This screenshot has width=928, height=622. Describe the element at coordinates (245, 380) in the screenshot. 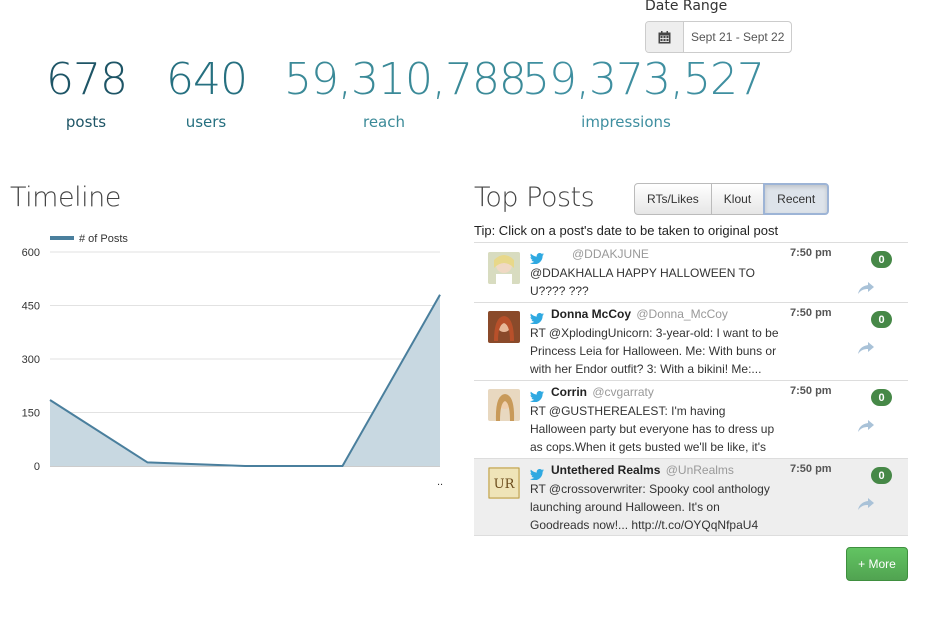

I see `series-area` at that location.